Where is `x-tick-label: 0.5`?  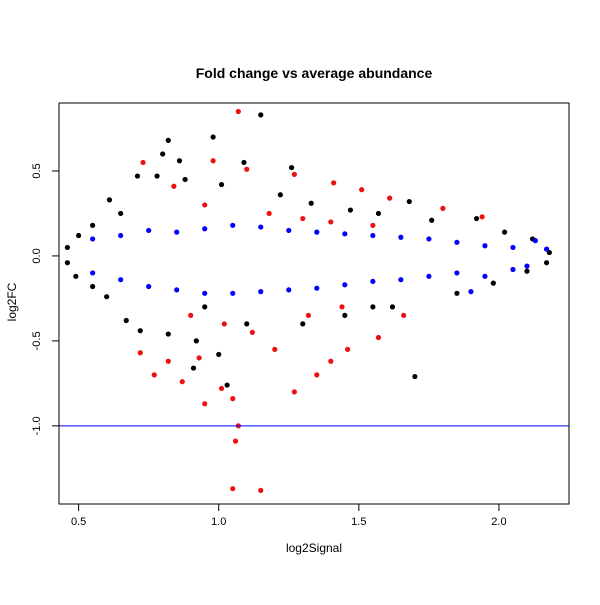 x-tick-label: 0.5 is located at coordinates (78, 522).